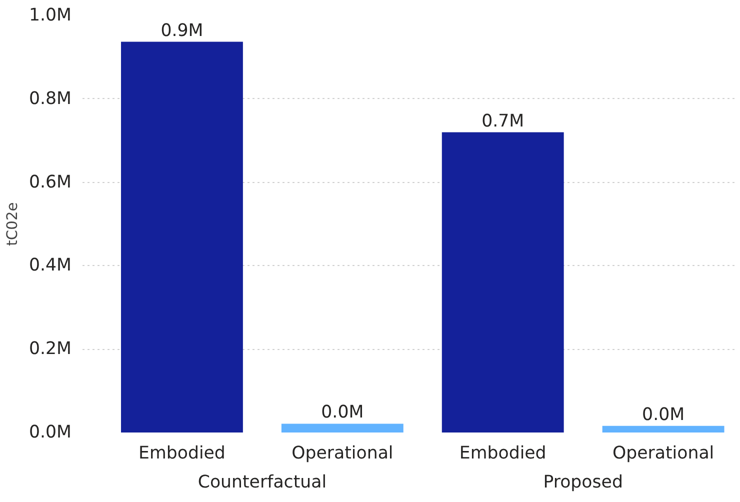 The height and width of the screenshot is (502, 740). Describe the element at coordinates (503, 121) in the screenshot. I see `data-label: 0.7M` at that location.